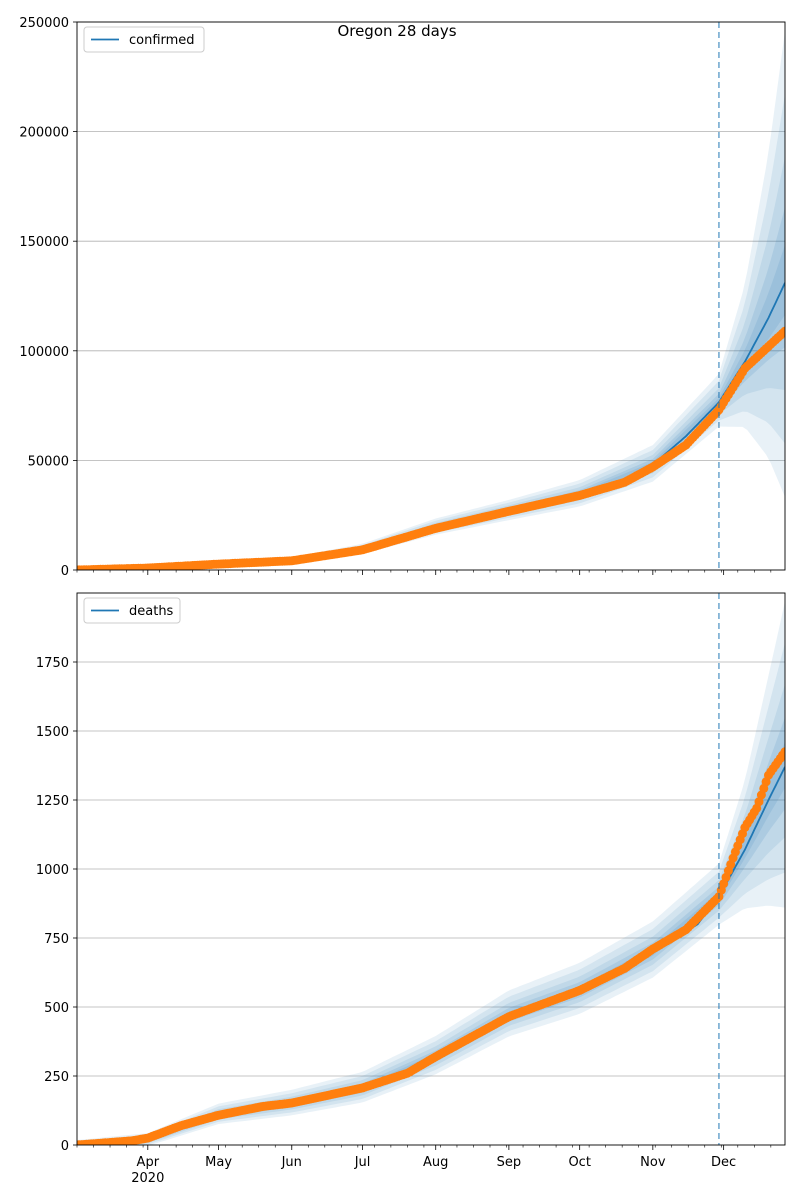 The height and width of the screenshot is (1200, 800). Describe the element at coordinates (653, 1162) in the screenshot. I see `x-tick-label: Nov` at that location.